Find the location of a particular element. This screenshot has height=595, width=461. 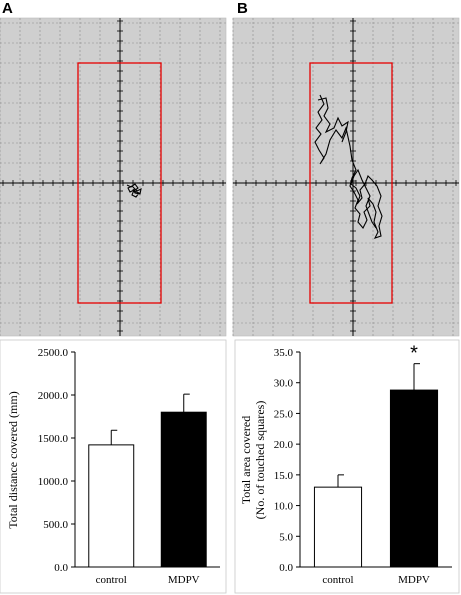

y-tick-label: 20.0 is located at coordinates (284, 445).